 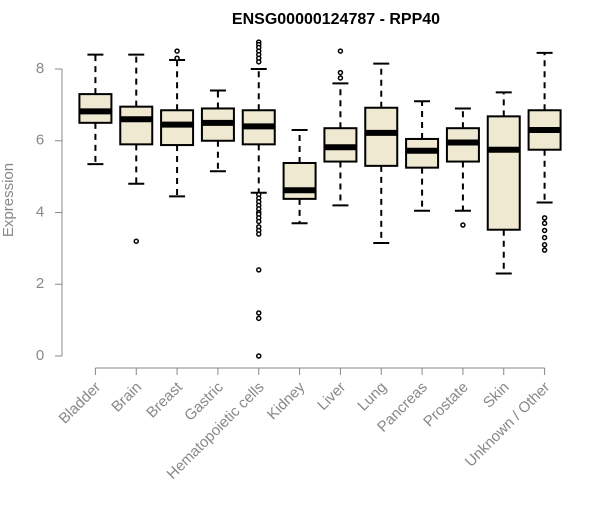 I want to click on y-tick-label: 6, so click(x=40, y=140).